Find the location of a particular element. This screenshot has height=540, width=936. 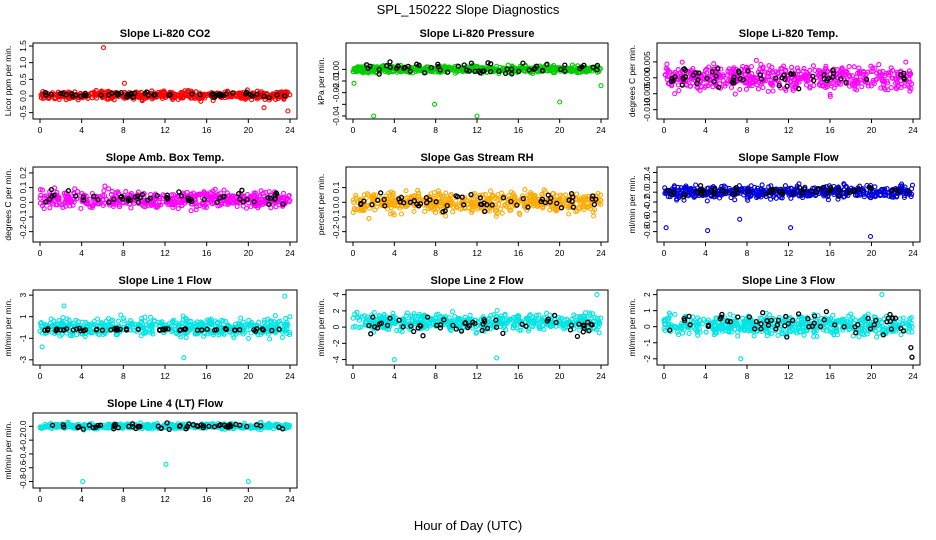

x-tick-label: 4 is located at coordinates (81, 253).